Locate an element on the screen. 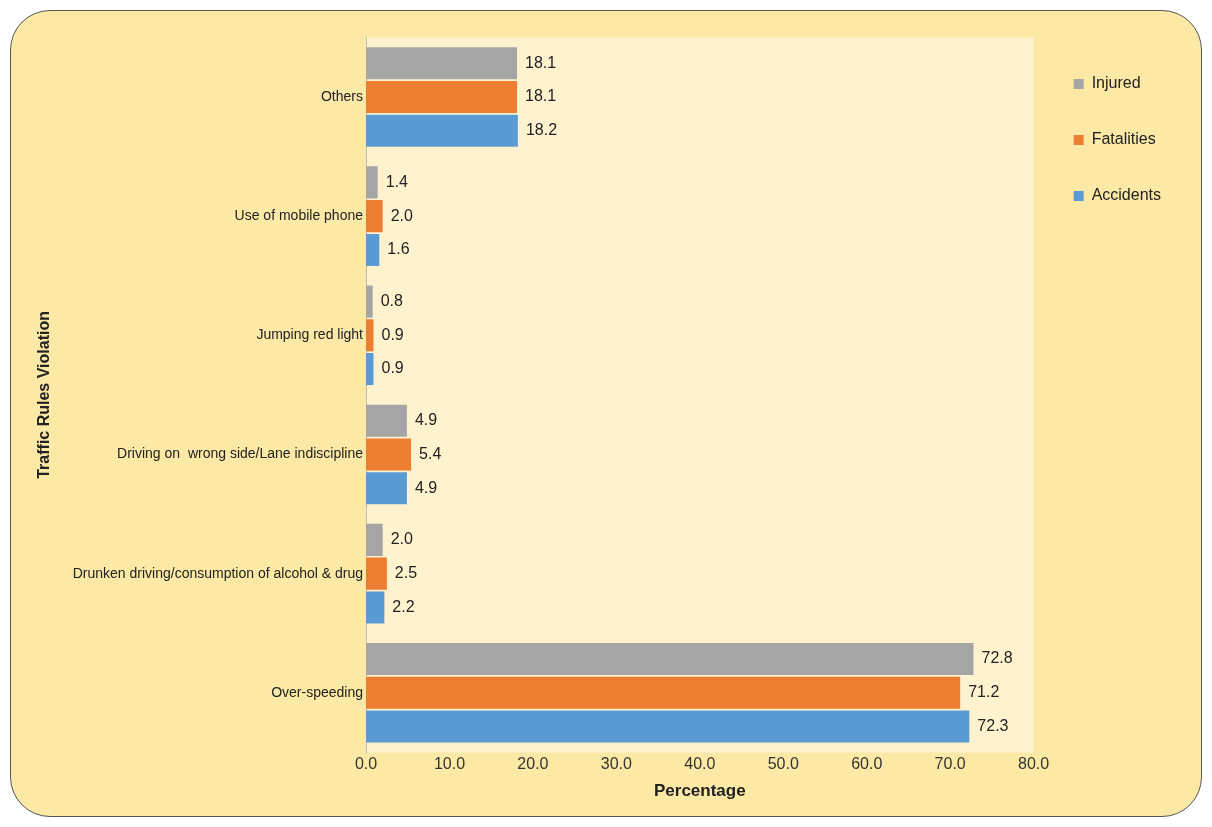 The height and width of the screenshot is (827, 1212). legend-label: Fatalities is located at coordinates (1123, 139).